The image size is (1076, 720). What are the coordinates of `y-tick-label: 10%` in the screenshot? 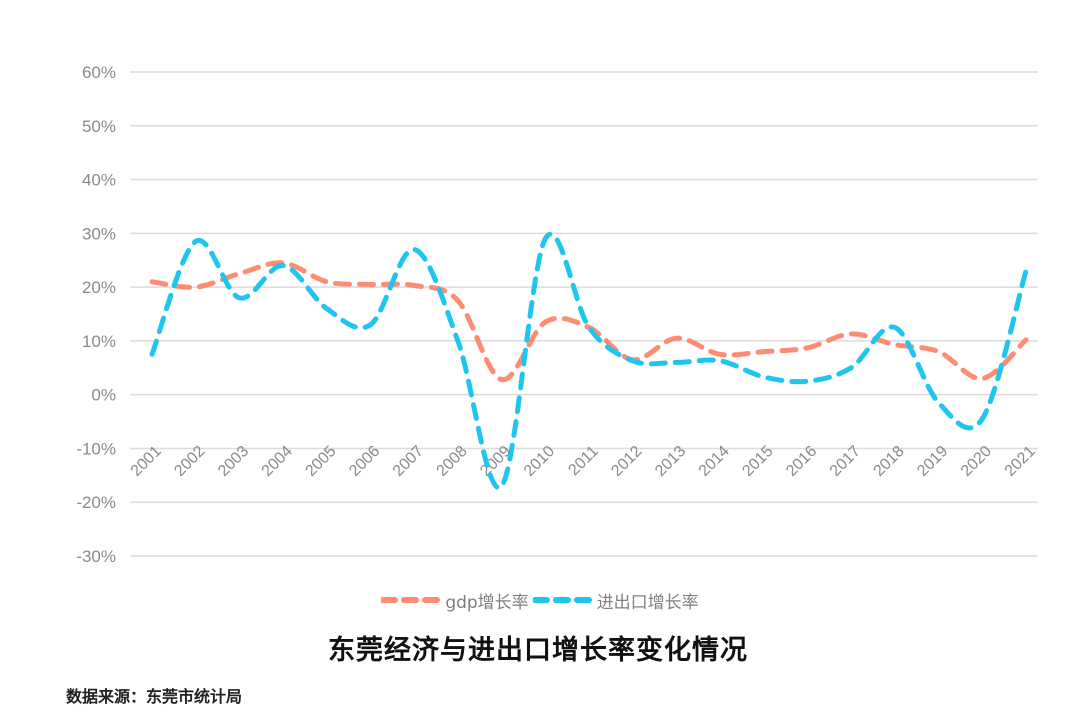 It's located at (99, 341).